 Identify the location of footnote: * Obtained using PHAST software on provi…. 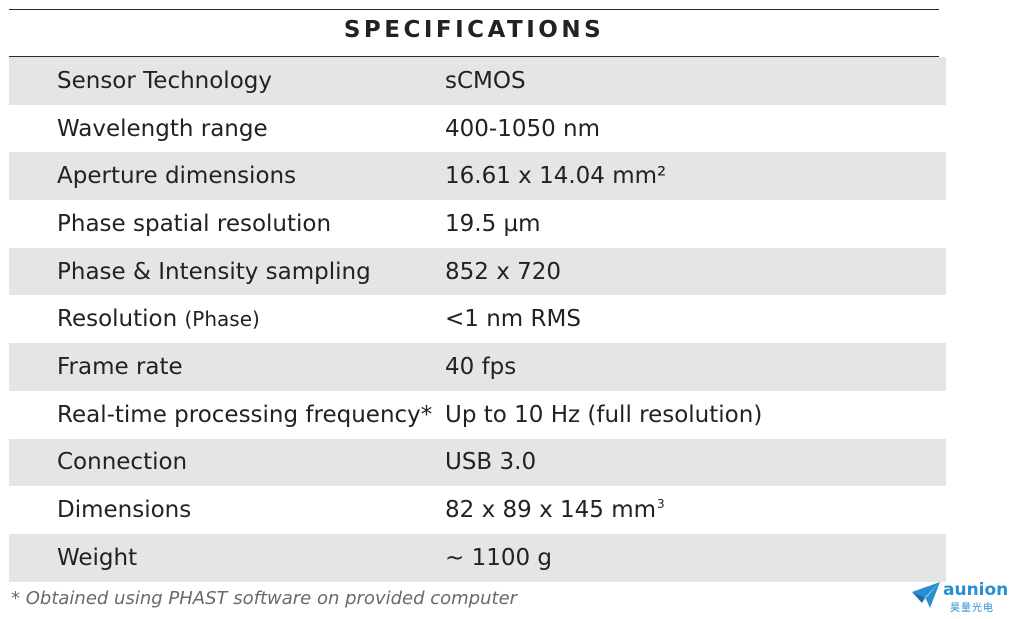
(264, 598).